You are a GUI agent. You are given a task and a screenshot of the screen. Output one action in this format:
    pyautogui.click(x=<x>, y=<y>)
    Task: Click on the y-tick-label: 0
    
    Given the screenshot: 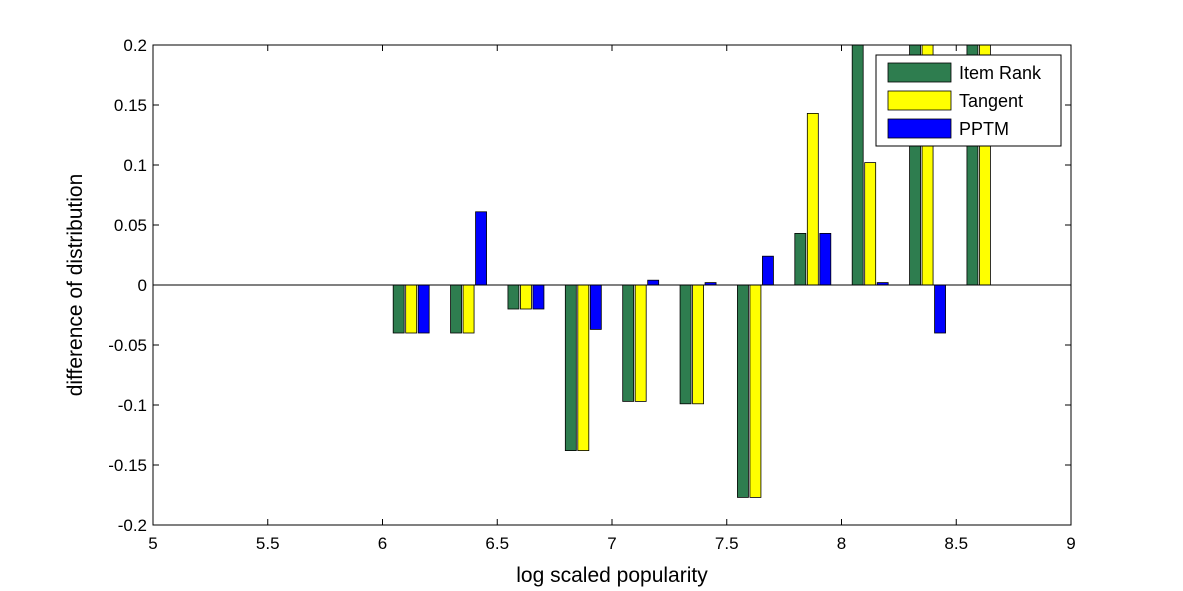 What is the action you would take?
    pyautogui.click(x=142, y=285)
    